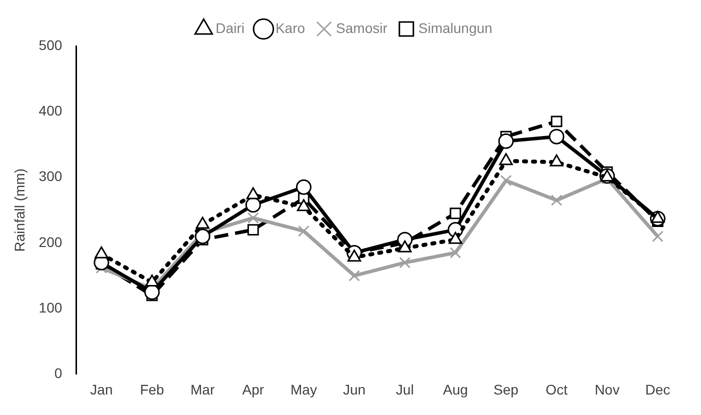  I want to click on y-tick-label: 0, so click(58, 373).